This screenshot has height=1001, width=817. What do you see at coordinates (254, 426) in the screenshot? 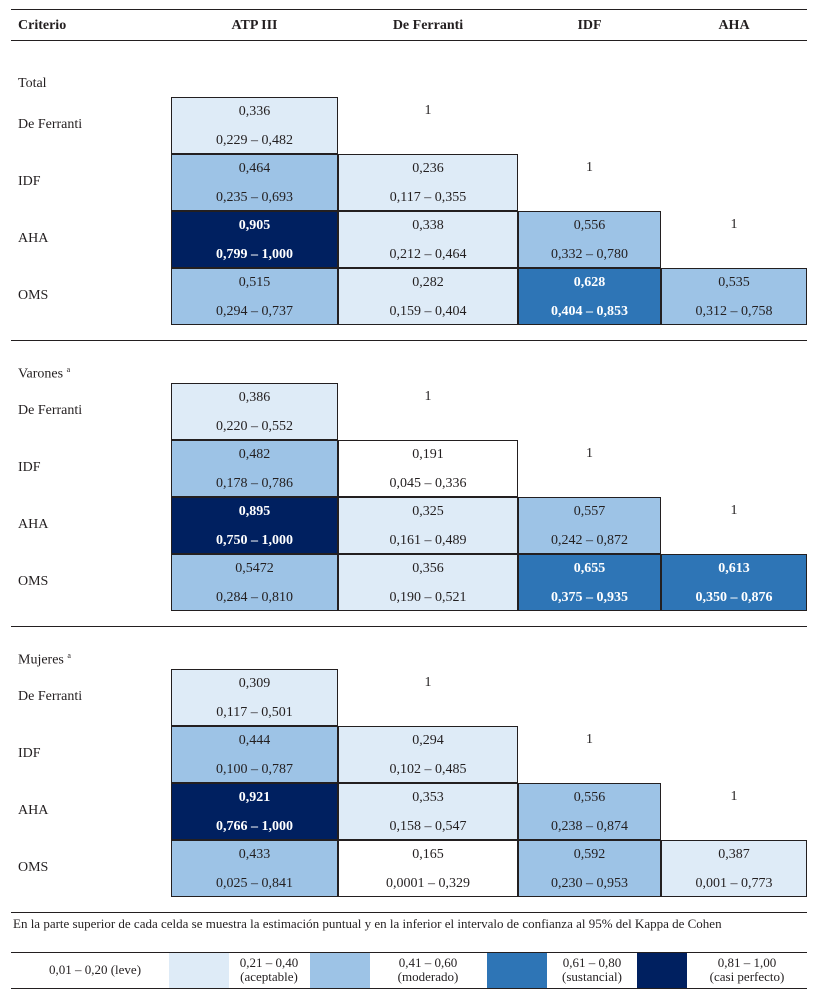
I see `kappa-ci: 0,220 – 0,552` at bounding box center [254, 426].